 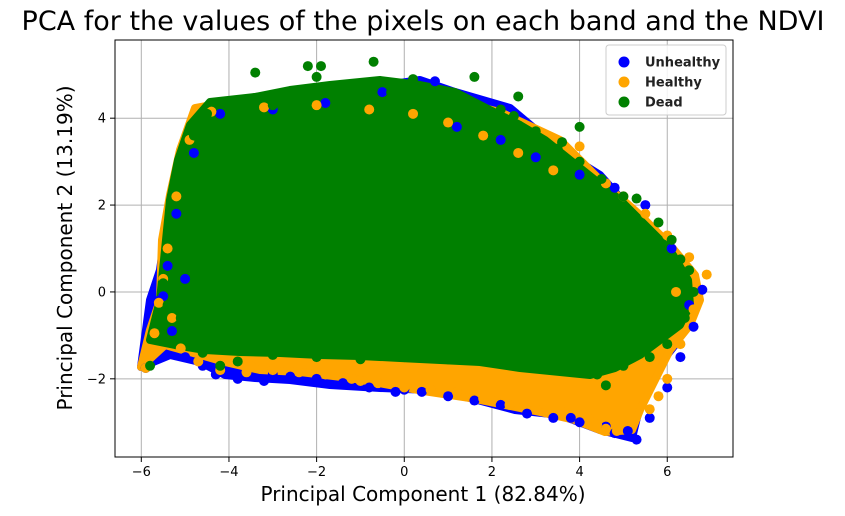 What do you see at coordinates (316, 472) in the screenshot?
I see `x-tick-label: −2` at bounding box center [316, 472].